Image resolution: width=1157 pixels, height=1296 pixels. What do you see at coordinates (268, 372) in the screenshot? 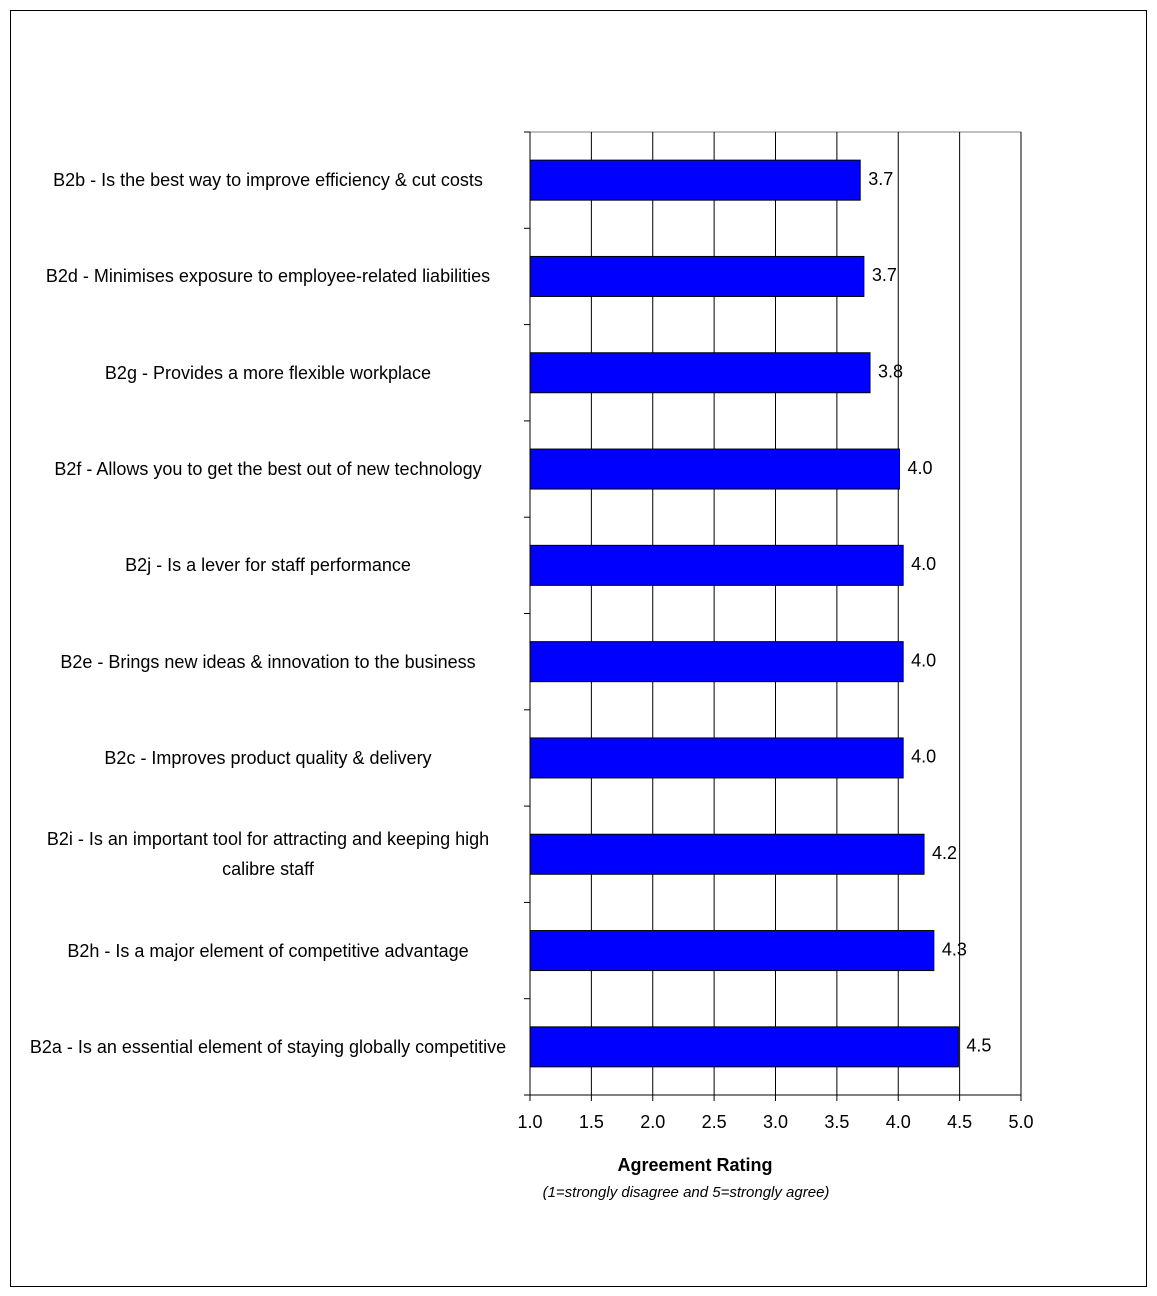
I see `y-tick-label: B2g - Provides a more flexible workplace` at bounding box center [268, 372].